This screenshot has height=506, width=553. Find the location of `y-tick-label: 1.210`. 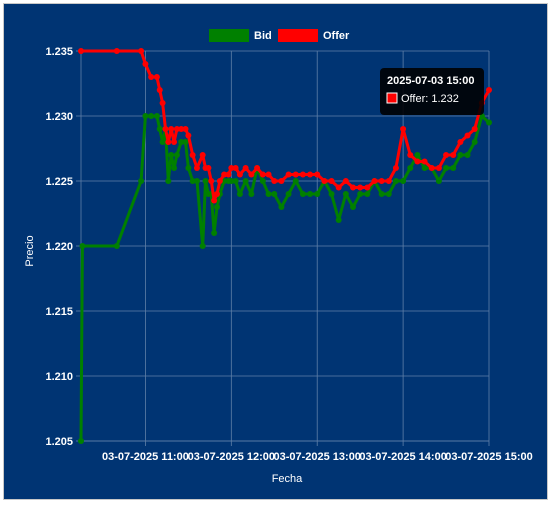

y-tick-label: 1.210 is located at coordinates (59, 377).